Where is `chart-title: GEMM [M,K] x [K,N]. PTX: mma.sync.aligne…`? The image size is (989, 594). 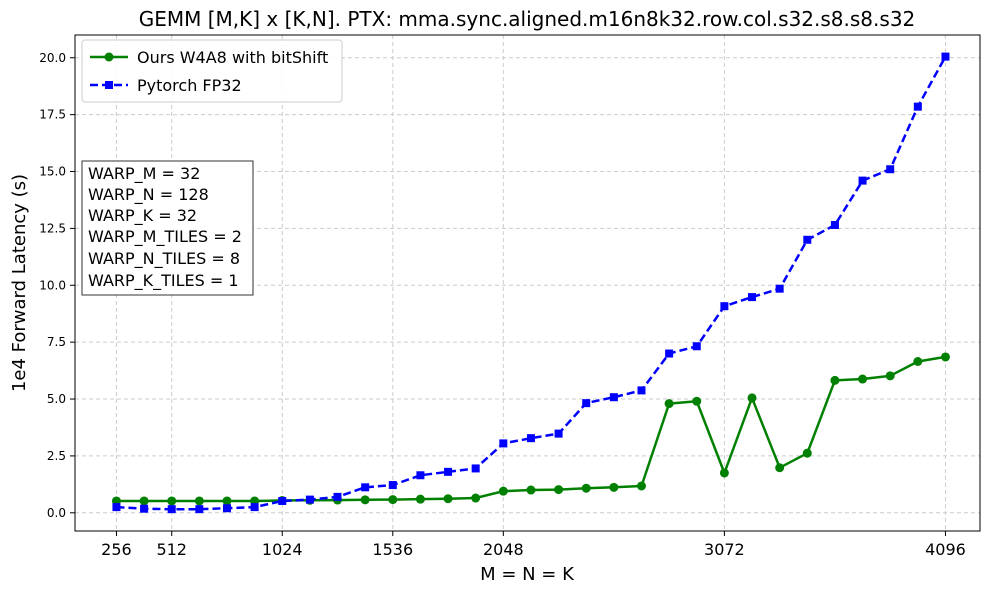 chart-title: GEMM [M,K] x [K,N]. PTX: mma.sync.aligne… is located at coordinates (527, 19).